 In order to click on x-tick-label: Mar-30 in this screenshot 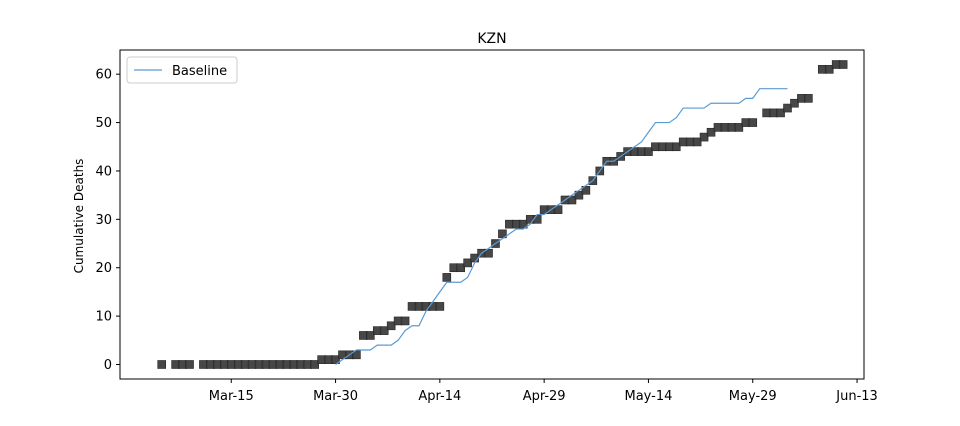, I will do `click(335, 396)`.